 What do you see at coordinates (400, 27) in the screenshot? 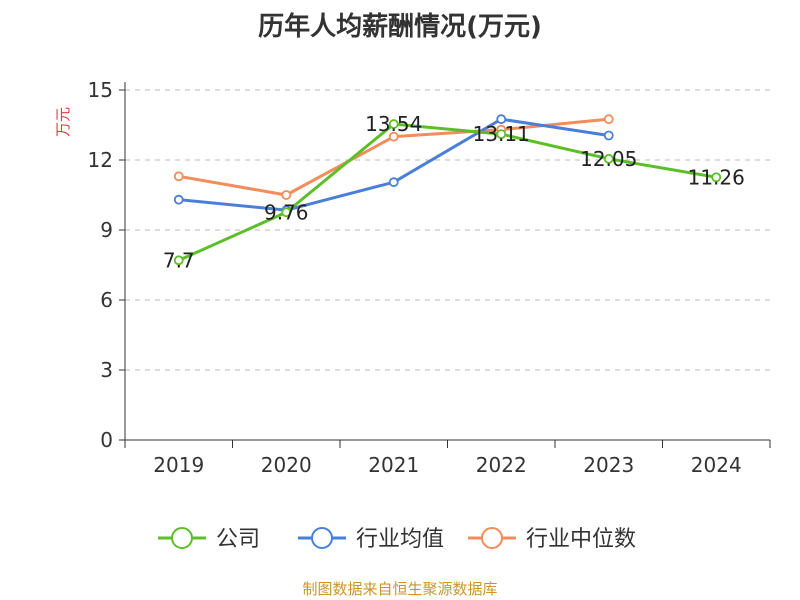
I see `chart-title: 历年人均薪酬情况(万元)` at bounding box center [400, 27].